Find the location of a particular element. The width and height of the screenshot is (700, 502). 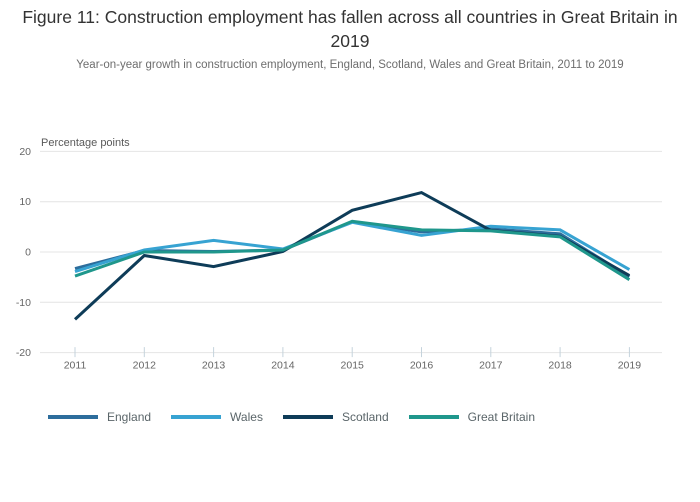

wales-line-swatch is located at coordinates (196, 417).